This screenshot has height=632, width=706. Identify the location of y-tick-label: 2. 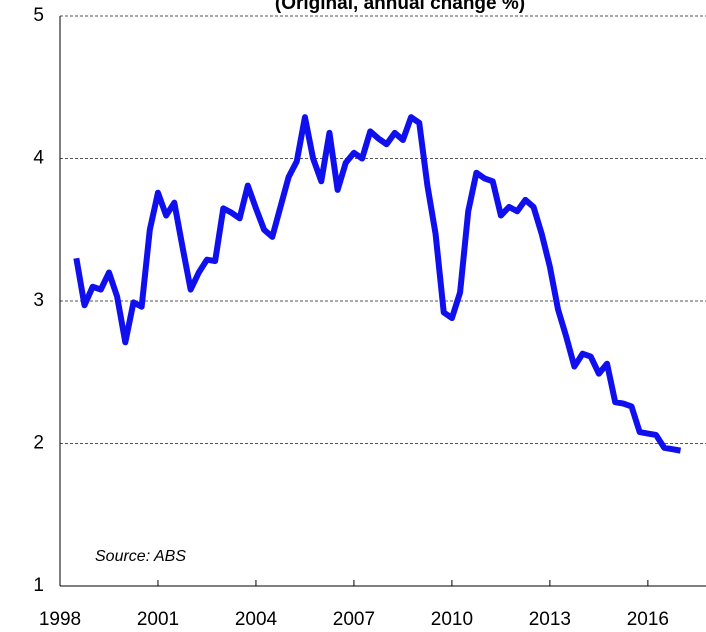
(38, 443).